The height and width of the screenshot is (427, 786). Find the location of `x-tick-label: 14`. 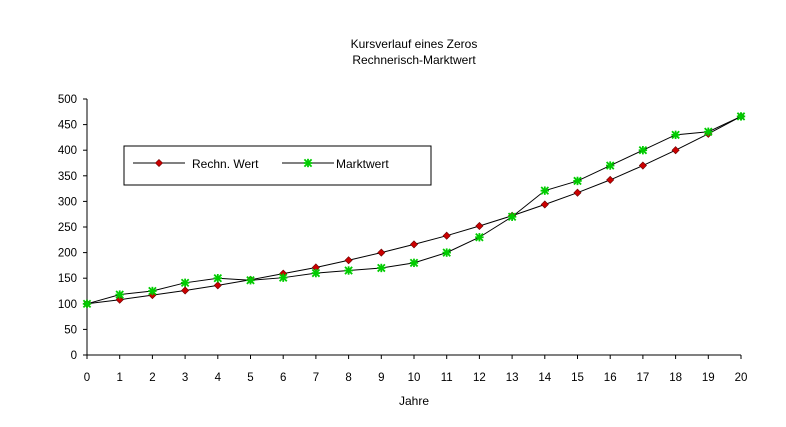

x-tick-label: 14 is located at coordinates (544, 378).